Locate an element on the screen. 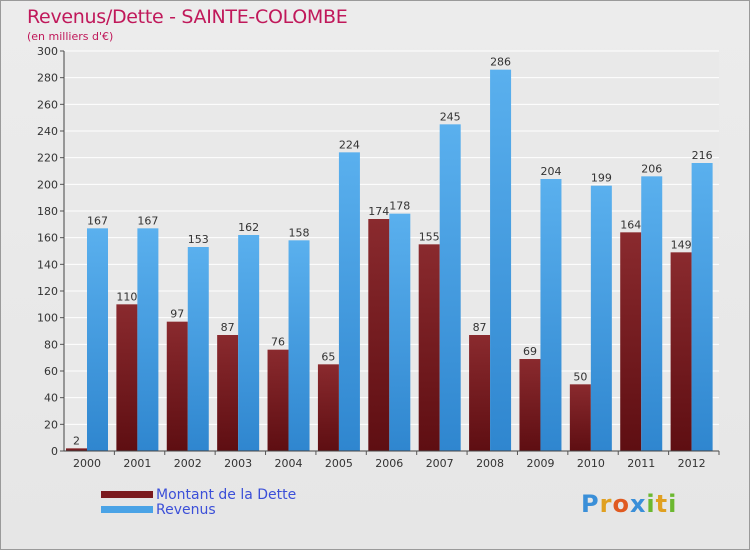  legend-item-revenus: Revenus is located at coordinates (198, 509).